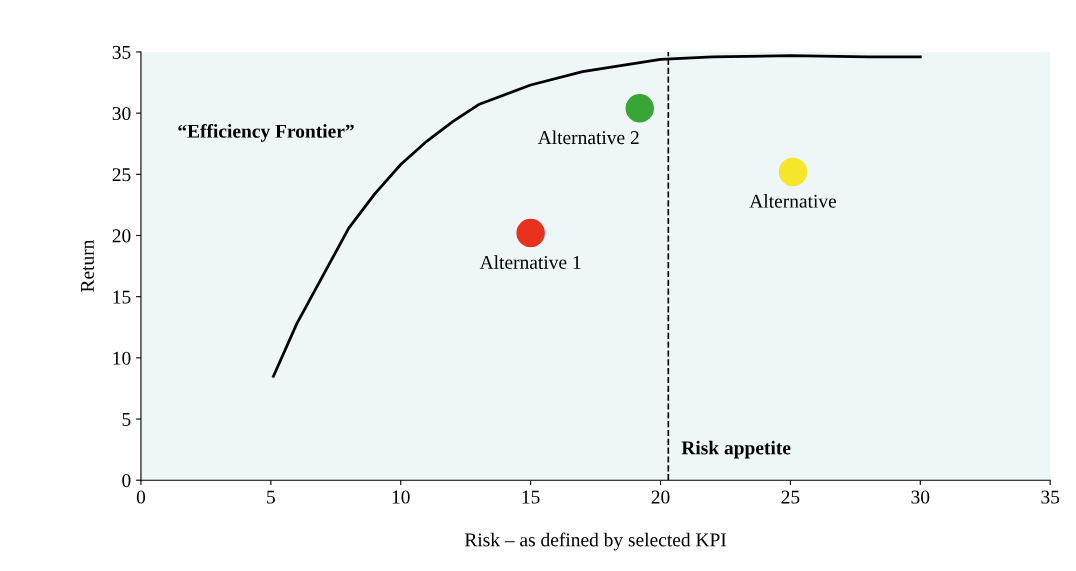  What do you see at coordinates (1050, 497) in the screenshot?
I see `x-tick-label: 35` at bounding box center [1050, 497].